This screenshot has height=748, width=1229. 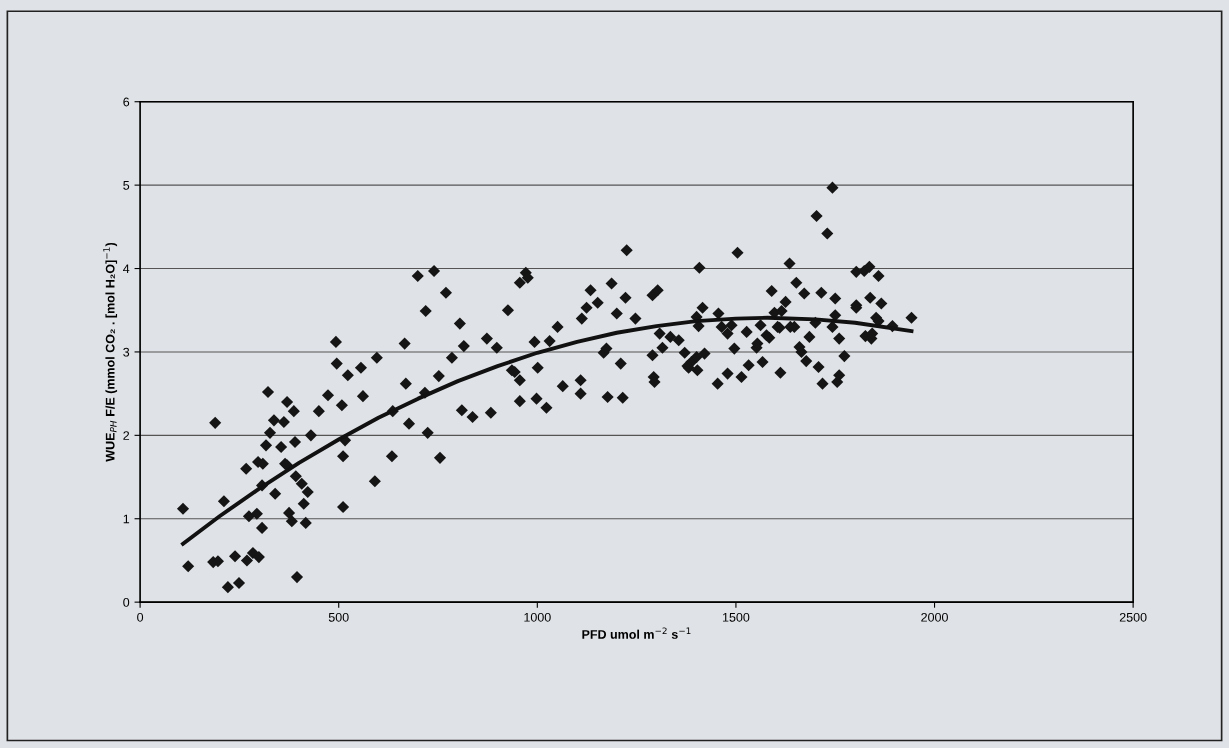 What do you see at coordinates (140, 617) in the screenshot?
I see `x-tick-label: 0` at bounding box center [140, 617].